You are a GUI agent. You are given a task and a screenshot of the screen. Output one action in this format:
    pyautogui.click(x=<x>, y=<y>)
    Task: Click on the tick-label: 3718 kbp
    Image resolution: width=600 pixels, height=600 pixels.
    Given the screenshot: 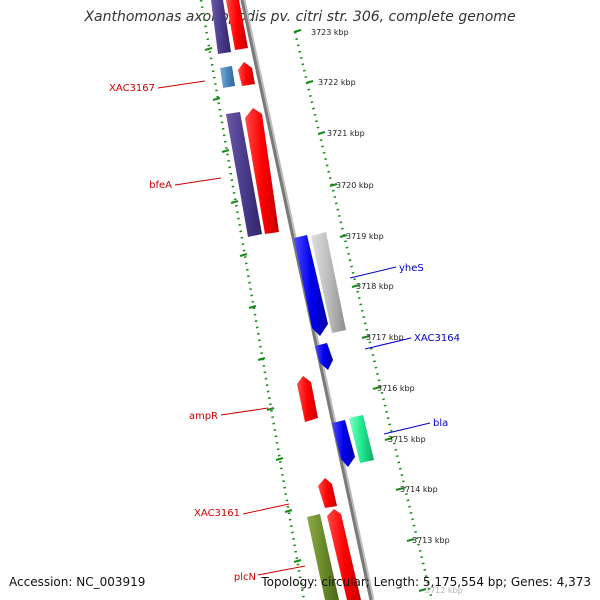 What is the action you would take?
    pyautogui.click(x=375, y=286)
    